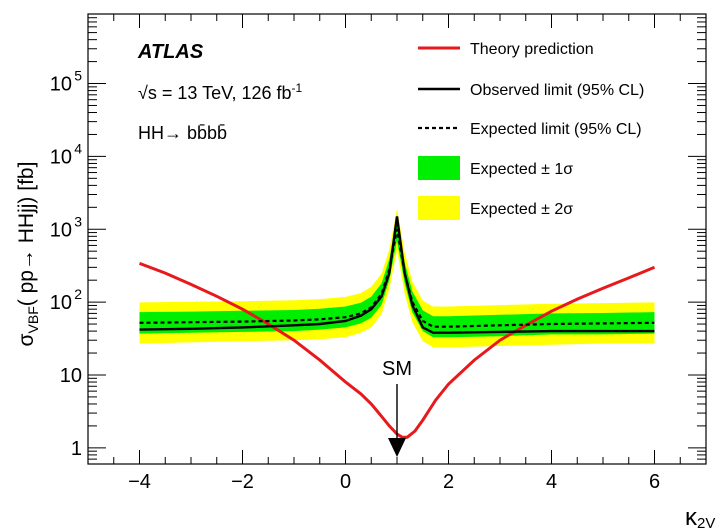 The width and height of the screenshot is (719, 528). I want to click on y-axis-label: σVBF( pp→ HHjj) [fb], so click(28, 254).